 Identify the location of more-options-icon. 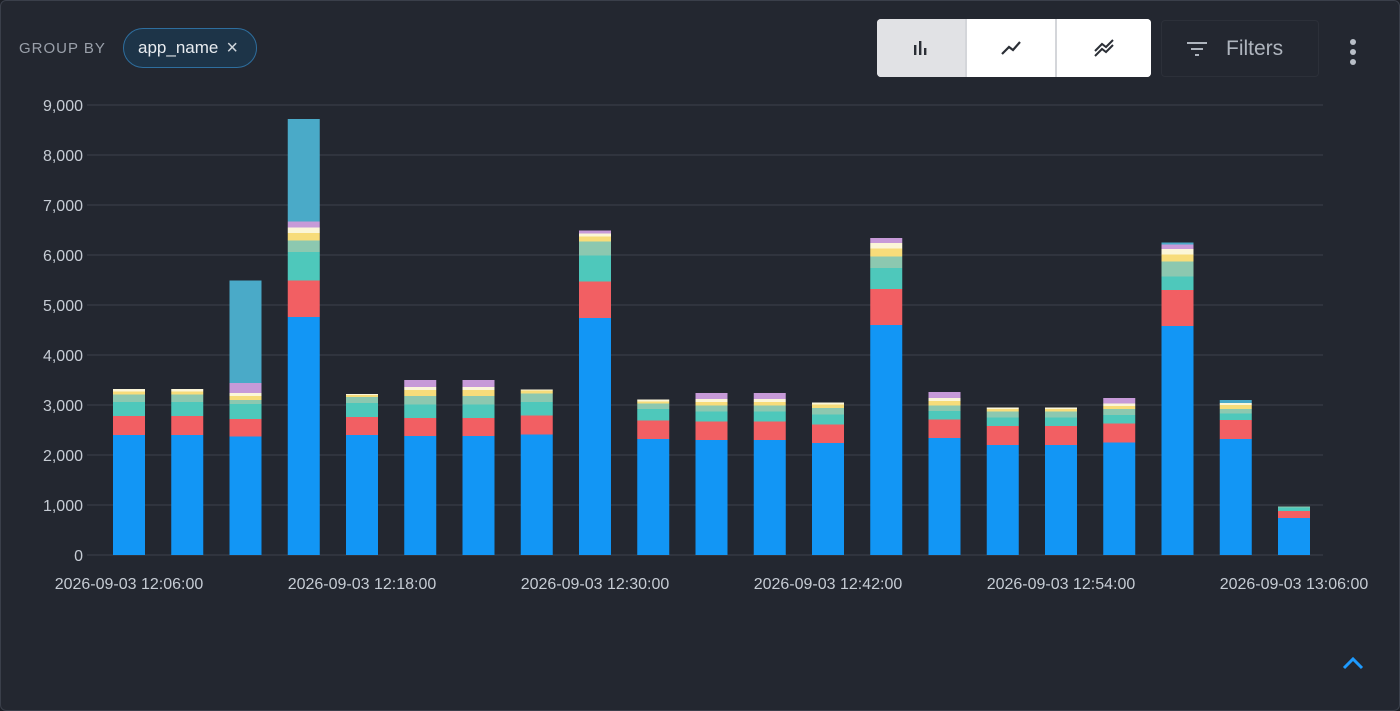
(1353, 53).